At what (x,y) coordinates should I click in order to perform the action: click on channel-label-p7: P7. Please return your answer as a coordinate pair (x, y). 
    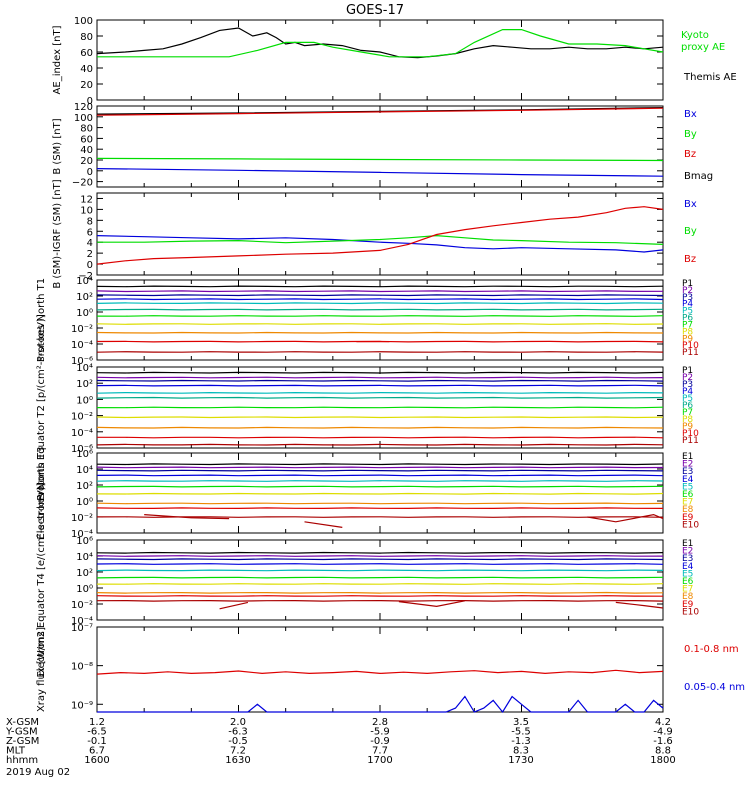
    Looking at the image, I should click on (687, 413).